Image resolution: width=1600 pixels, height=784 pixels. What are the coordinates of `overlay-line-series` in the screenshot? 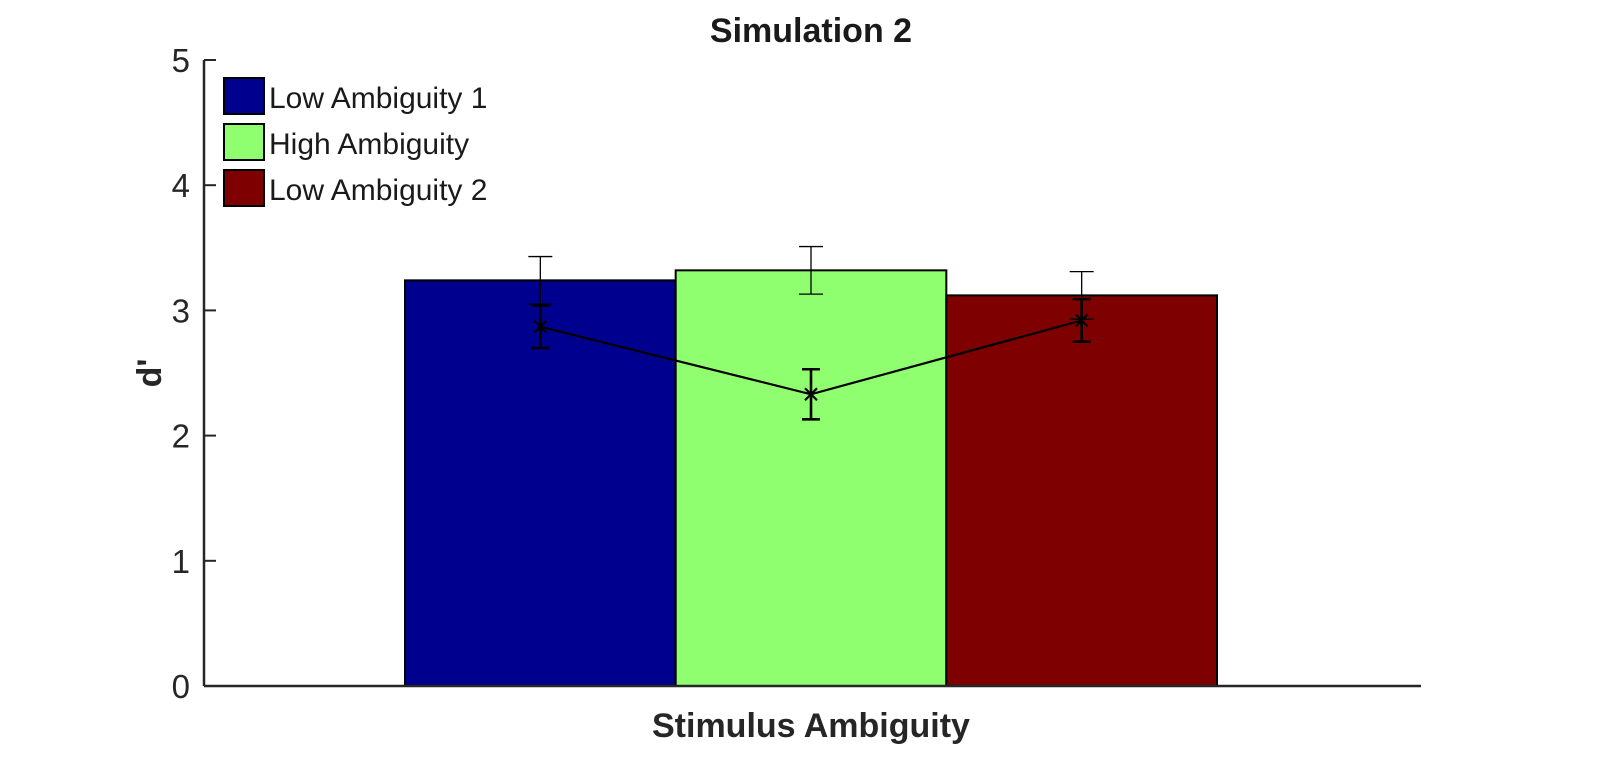 It's located at (811, 359).